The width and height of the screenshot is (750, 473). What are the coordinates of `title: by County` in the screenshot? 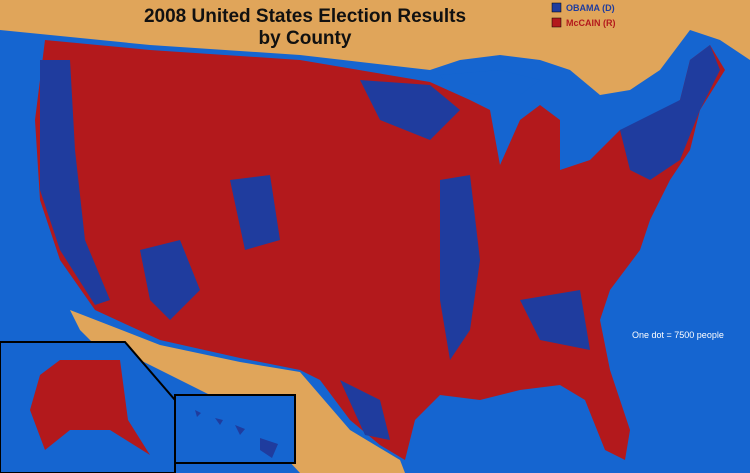 It's located at (305, 38).